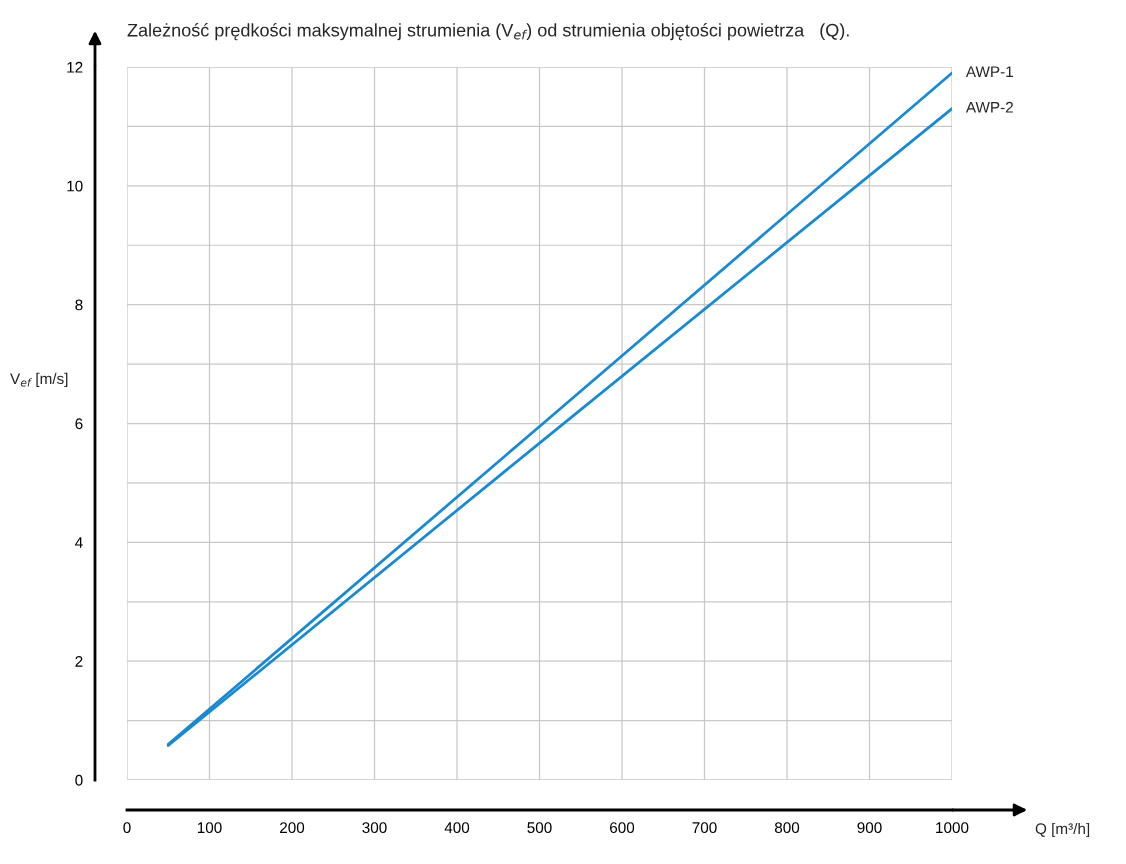 The width and height of the screenshot is (1126, 864). What do you see at coordinates (787, 828) in the screenshot?
I see `x-tick-label: 800` at bounding box center [787, 828].